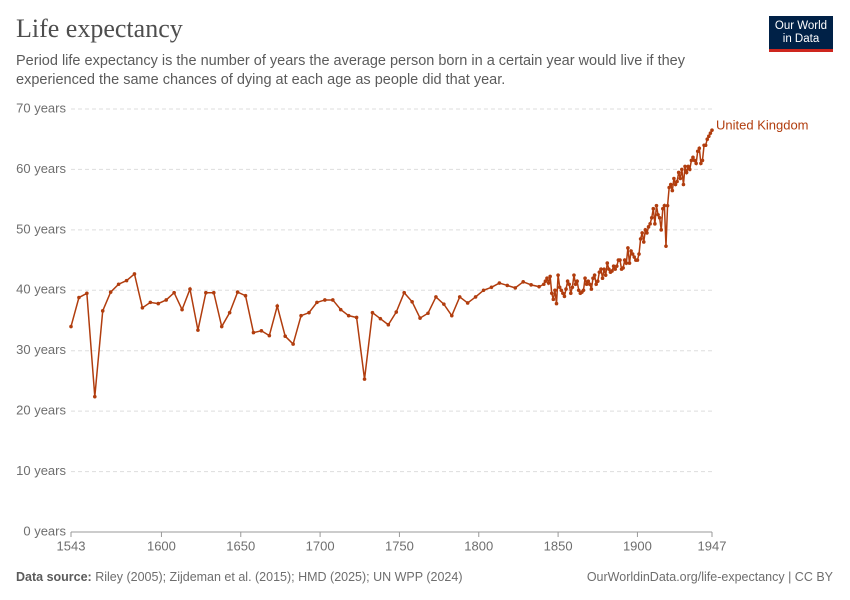  Describe the element at coordinates (41, 289) in the screenshot. I see `y-tick-label: 40 years` at that location.